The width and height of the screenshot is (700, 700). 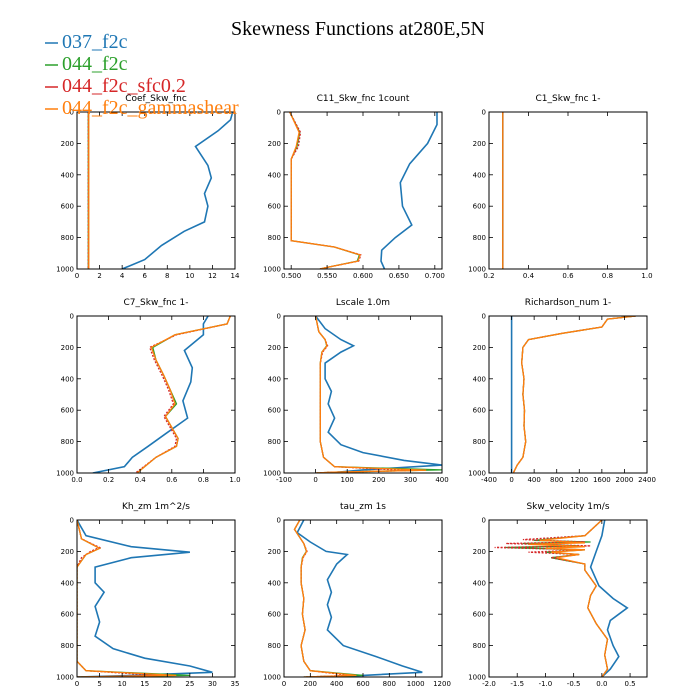 I want to click on x-tick-label: 8, so click(x=167, y=276).